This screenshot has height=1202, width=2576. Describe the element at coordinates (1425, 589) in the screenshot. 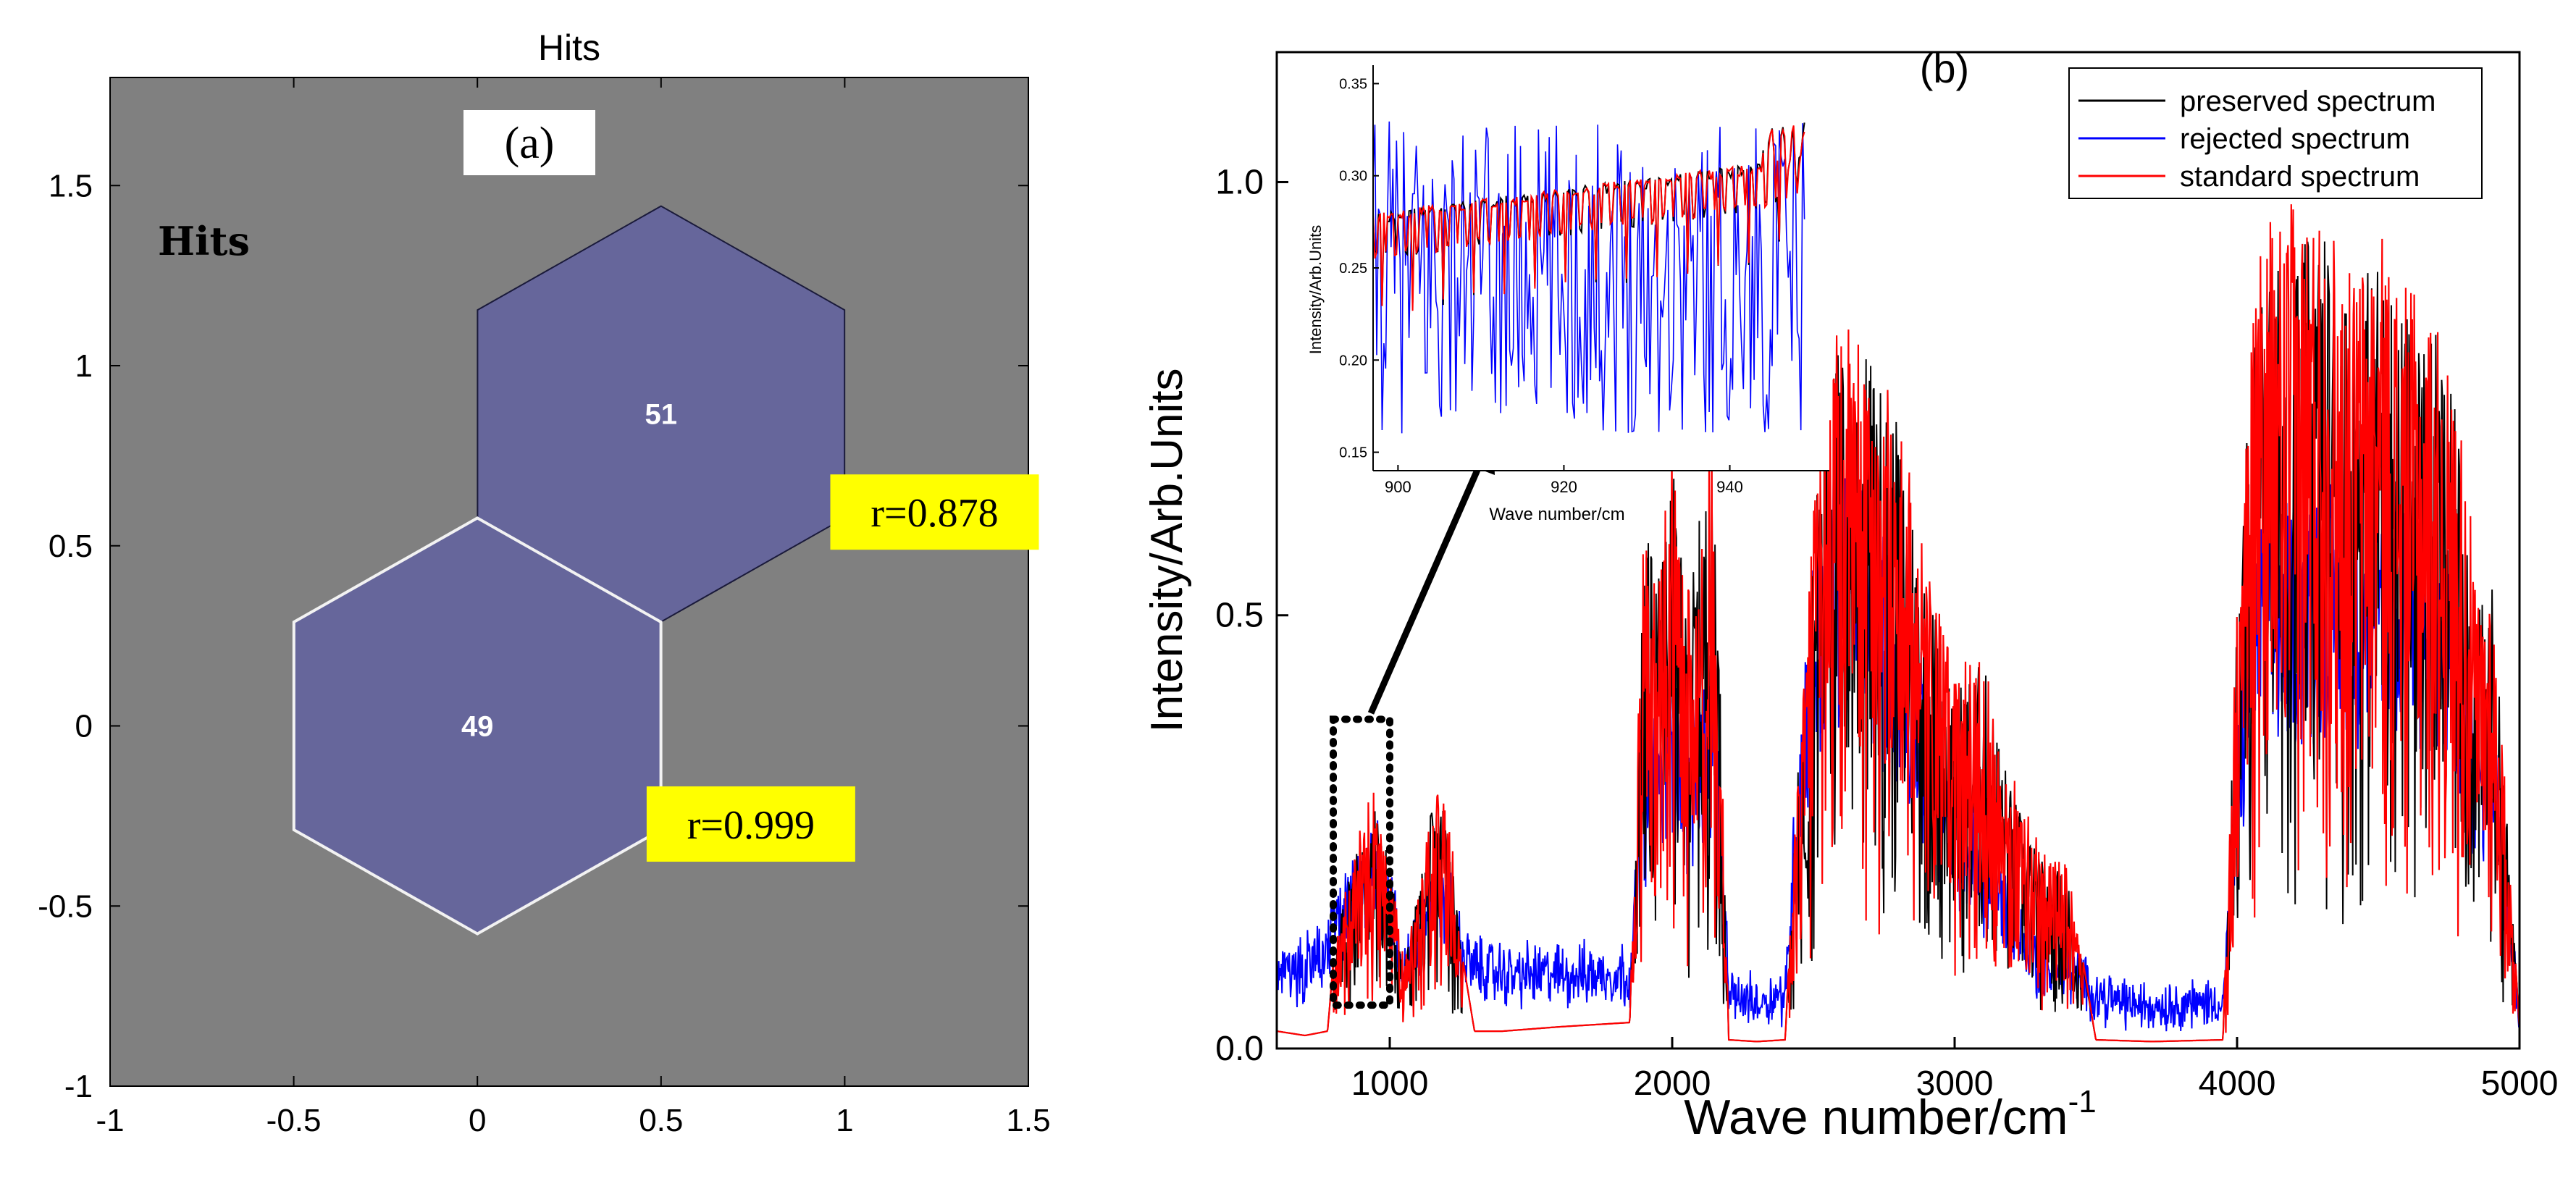

I see `zoom-arrow-shaft` at that location.